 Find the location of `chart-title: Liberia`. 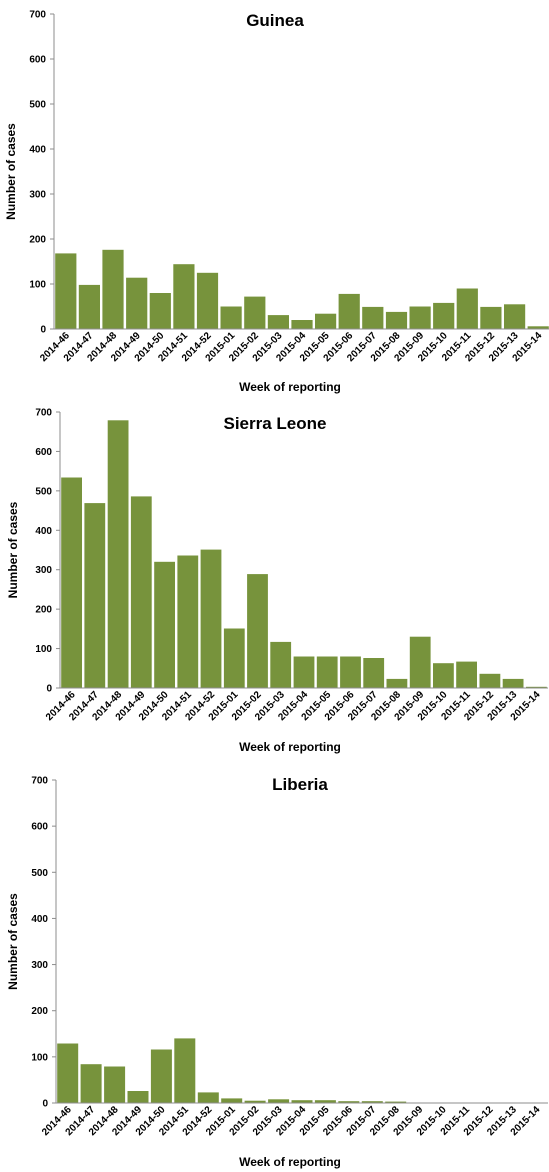

chart-title: Liberia is located at coordinates (300, 784).